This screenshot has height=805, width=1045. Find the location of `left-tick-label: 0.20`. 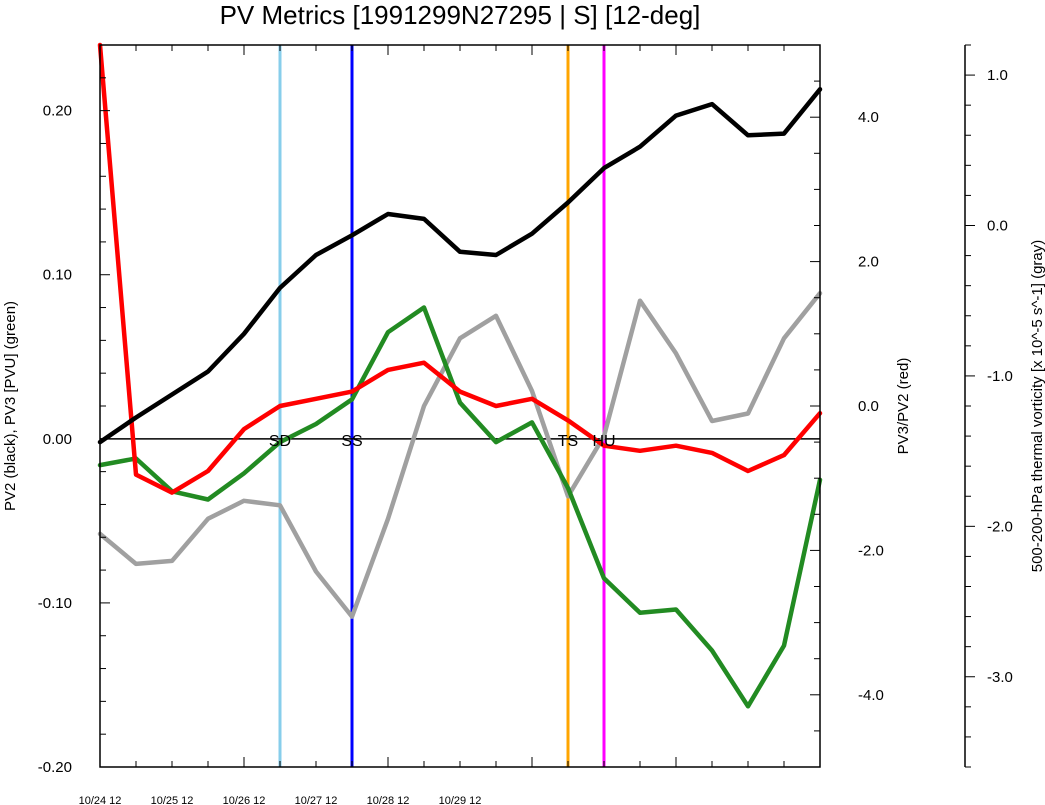

left-tick-label: 0.20 is located at coordinates (57, 111).